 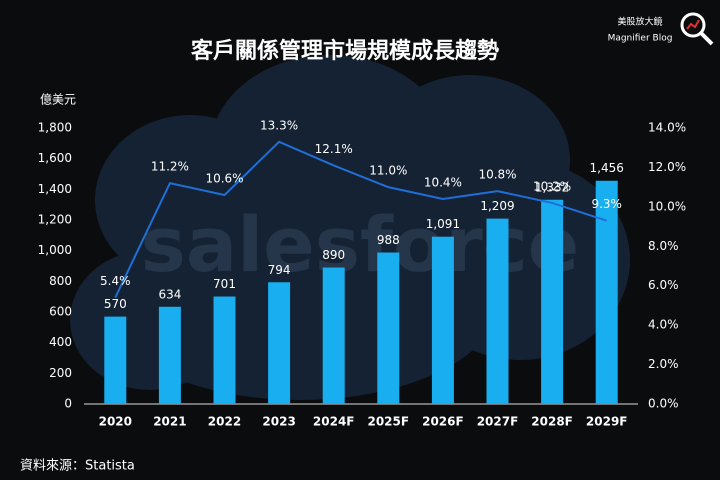 I want to click on x-tick-label: 2029F, so click(x=607, y=422).